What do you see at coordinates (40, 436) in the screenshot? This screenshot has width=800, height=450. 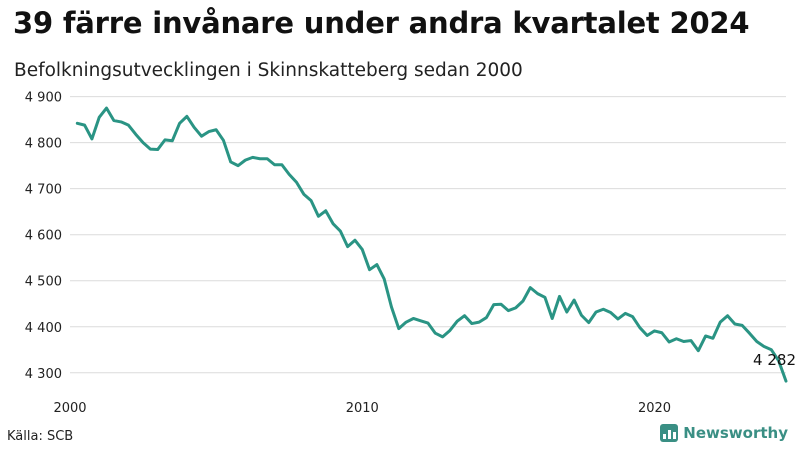 I see `source-label: Källa: SCB` at bounding box center [40, 436].